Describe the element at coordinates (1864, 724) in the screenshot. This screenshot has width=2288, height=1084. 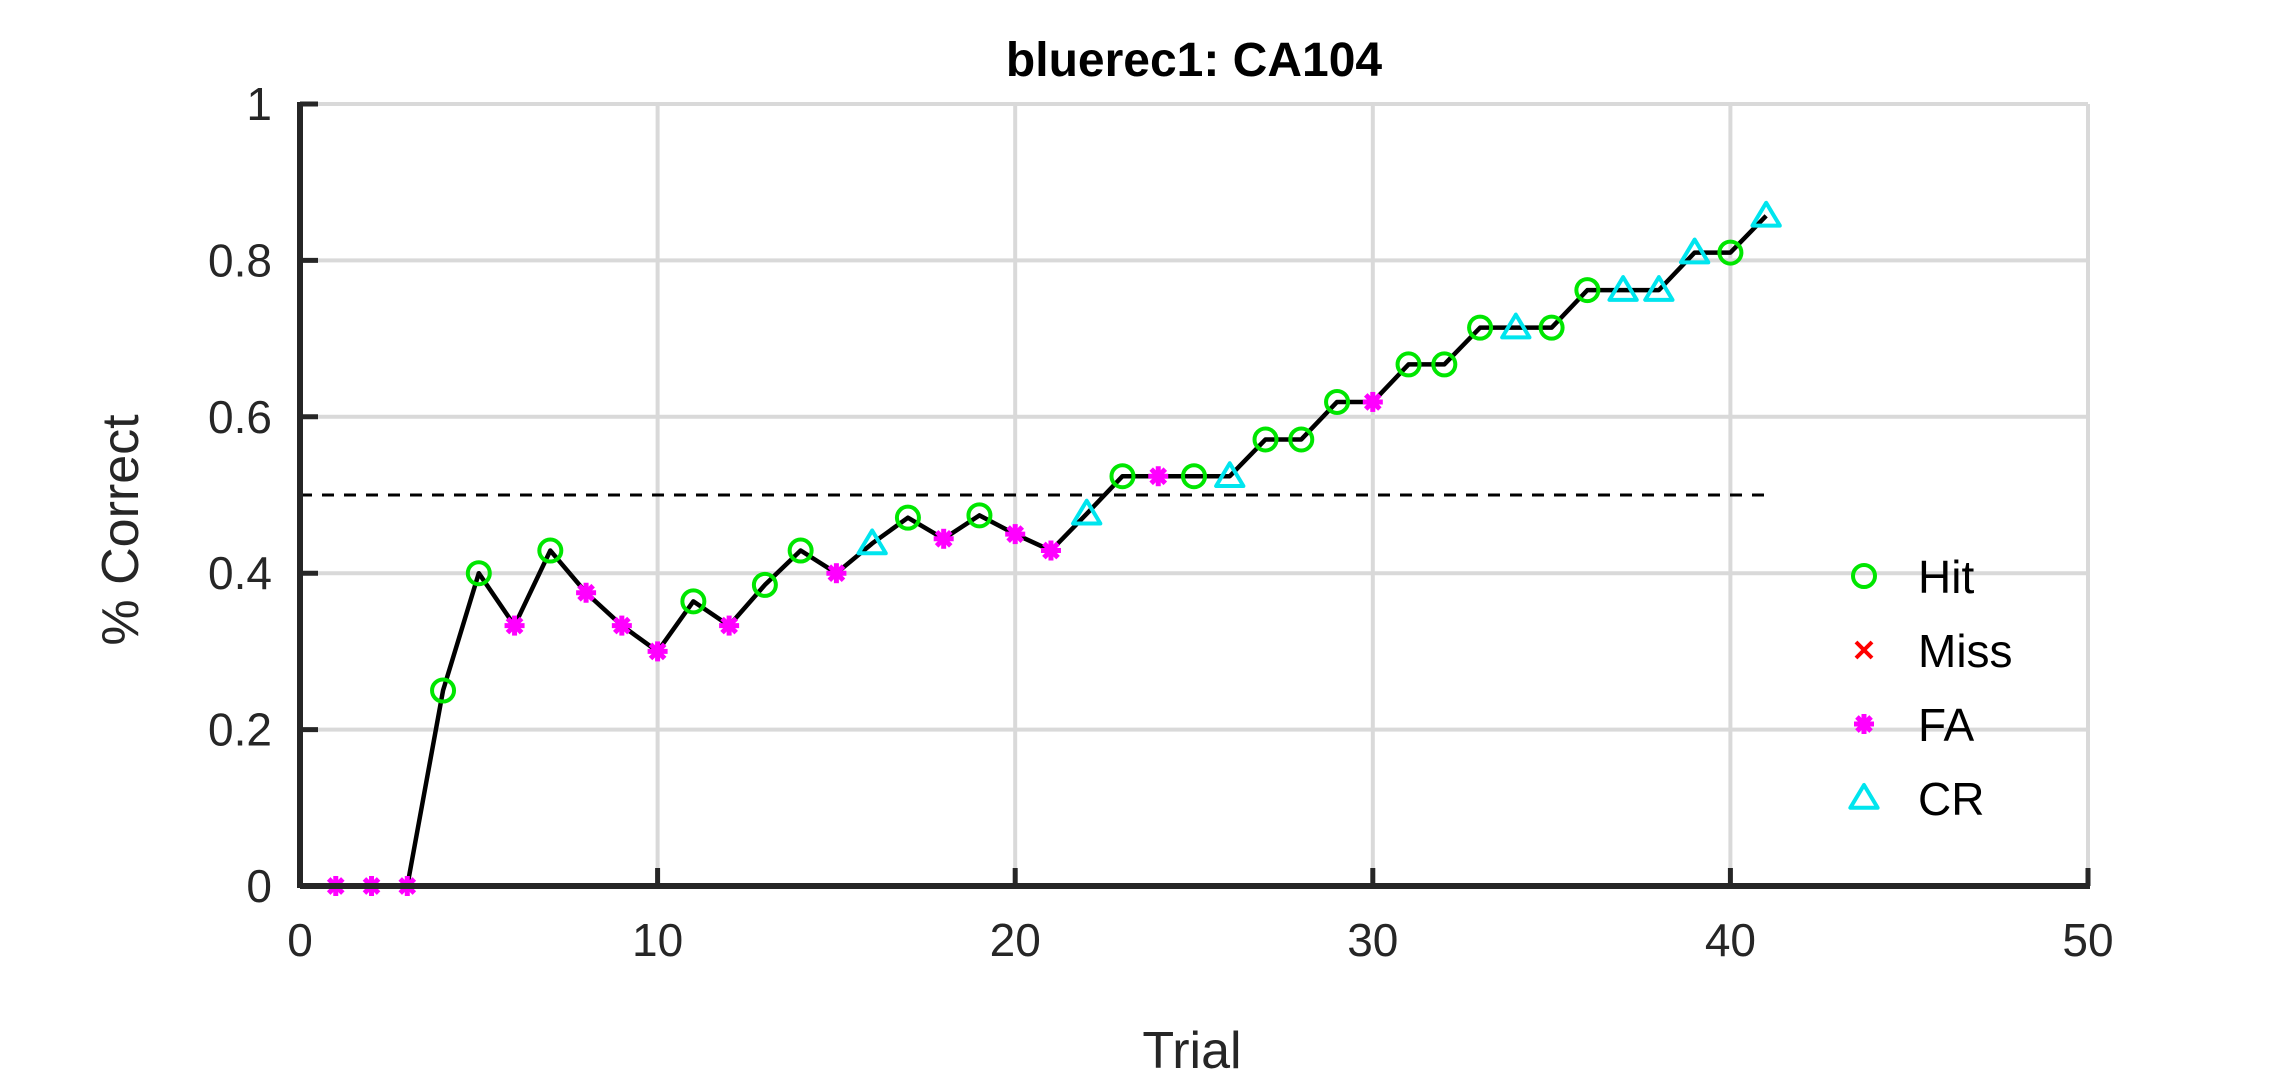
I see `legend-marker-fa` at that location.